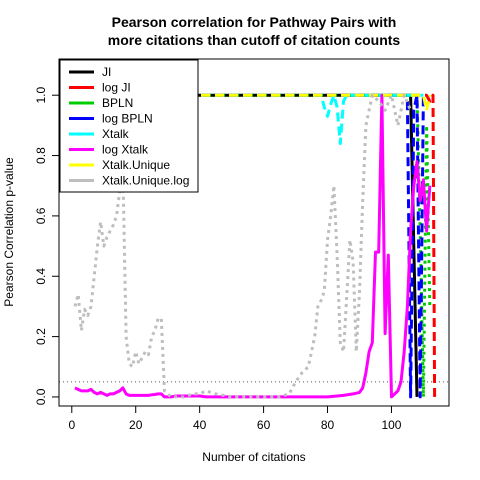 The height and width of the screenshot is (480, 480). I want to click on legend-box, so click(129, 126).